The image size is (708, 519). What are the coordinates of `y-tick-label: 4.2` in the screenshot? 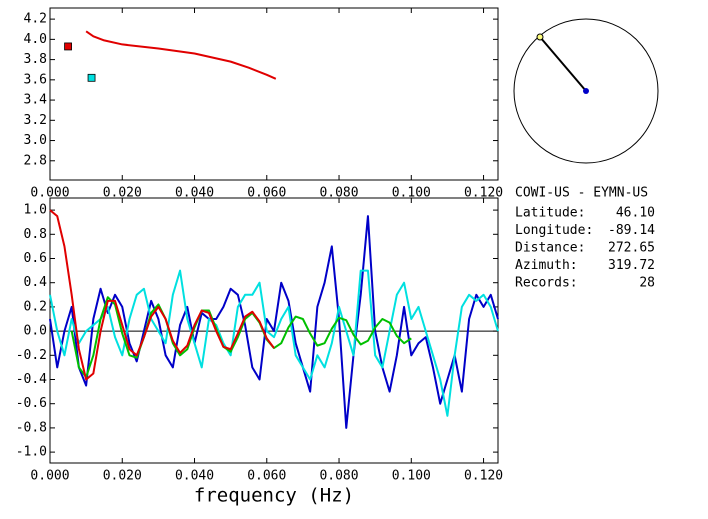 It's located at (35, 19).